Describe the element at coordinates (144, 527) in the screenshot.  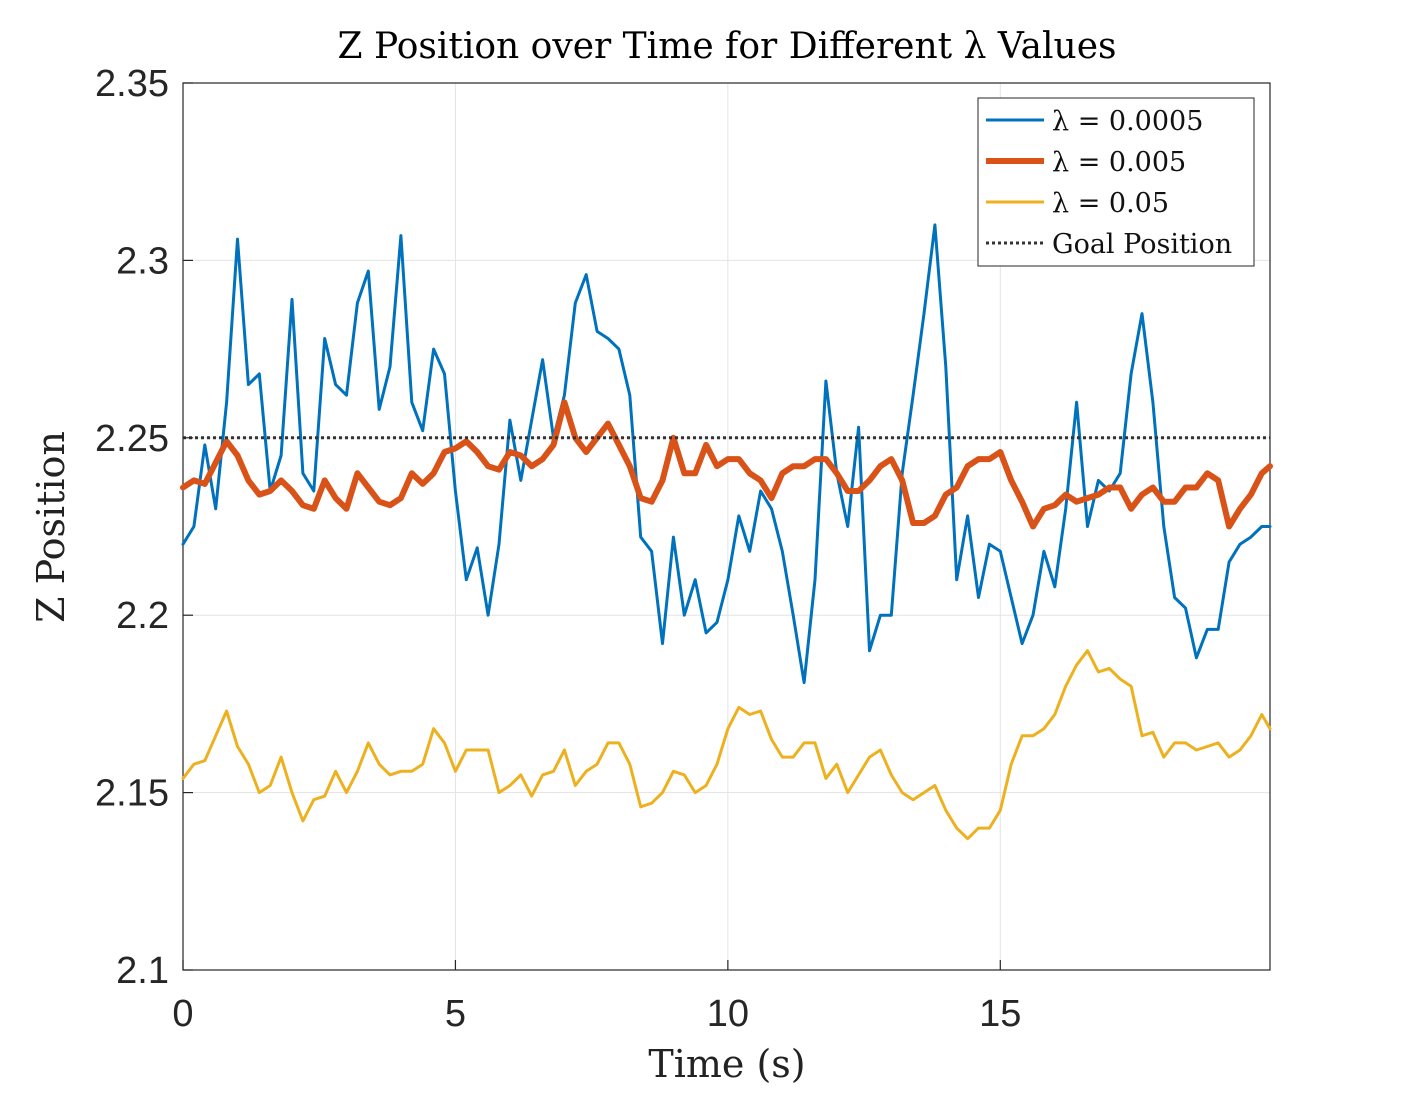
I see `y-axis-ticks: 2.1 2.15 2.2 2.25 2.3 2.35` at that location.